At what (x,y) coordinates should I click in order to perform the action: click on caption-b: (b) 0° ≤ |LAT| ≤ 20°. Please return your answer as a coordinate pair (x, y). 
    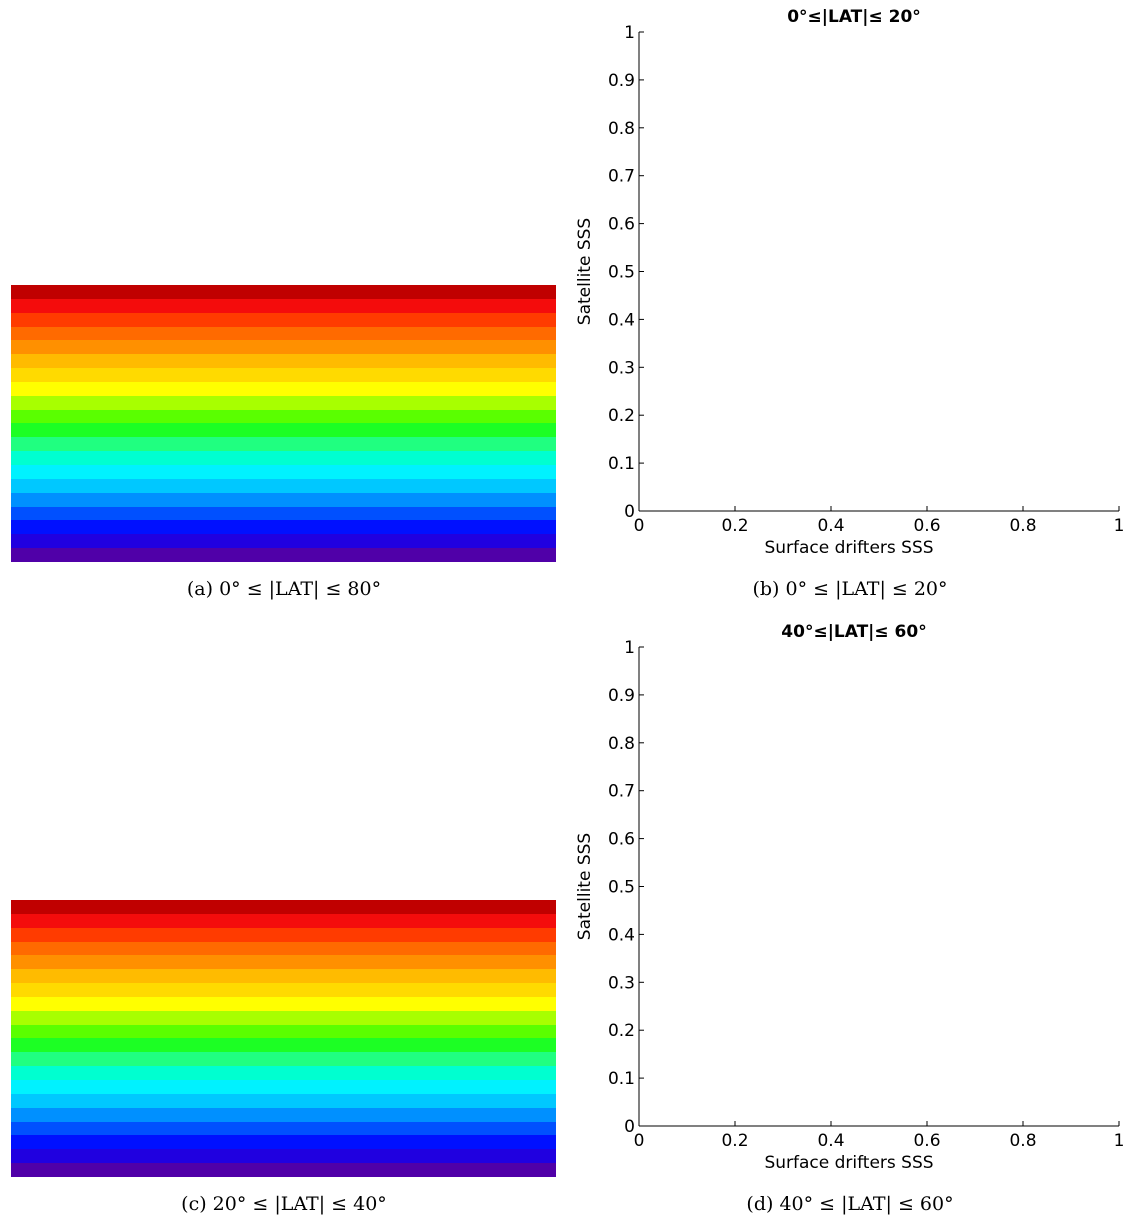
    Looking at the image, I should click on (850, 589).